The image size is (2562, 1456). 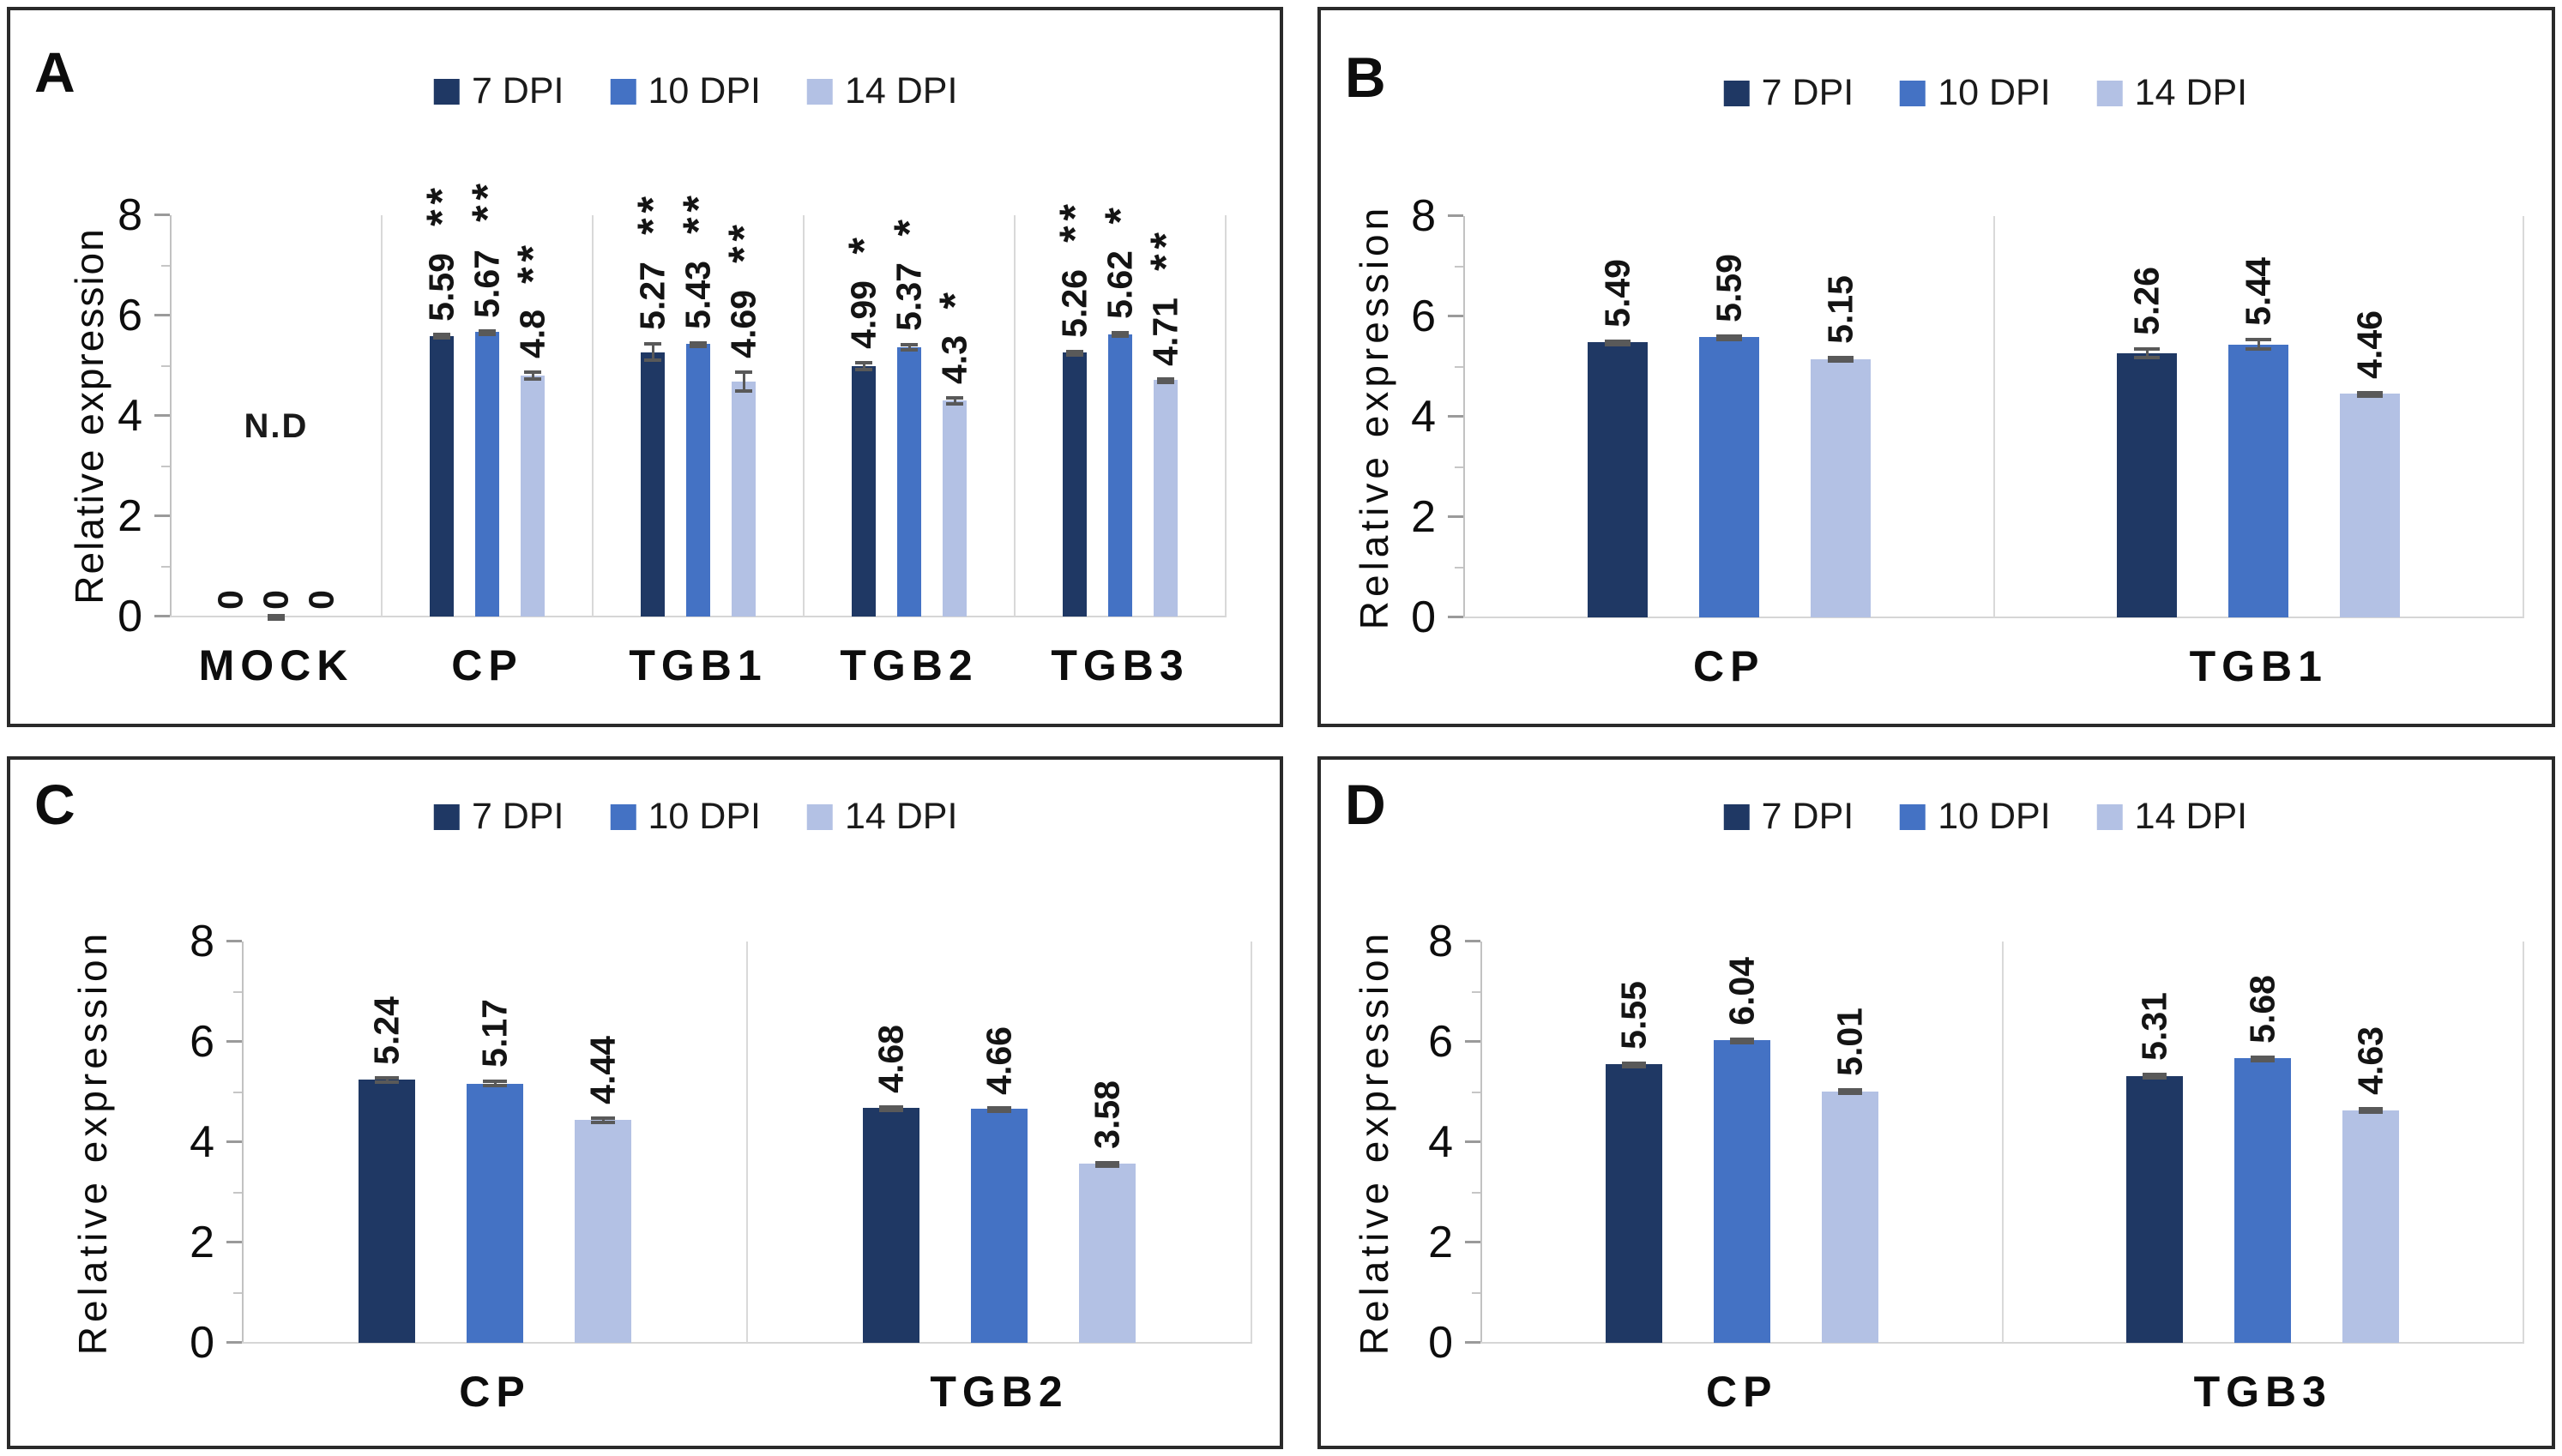 I want to click on bar-value-label: 5.15, so click(x=1840, y=310).